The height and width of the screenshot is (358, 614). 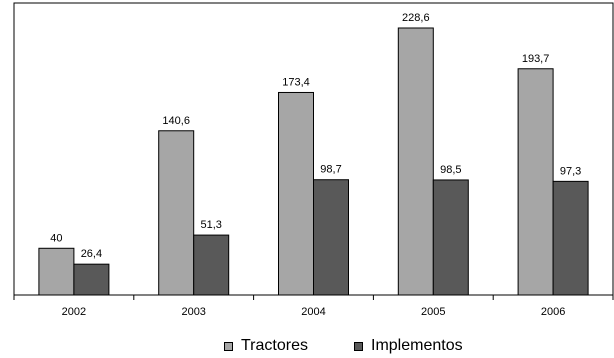 What do you see at coordinates (570, 238) in the screenshot?
I see `bar-implementos-2006` at bounding box center [570, 238].